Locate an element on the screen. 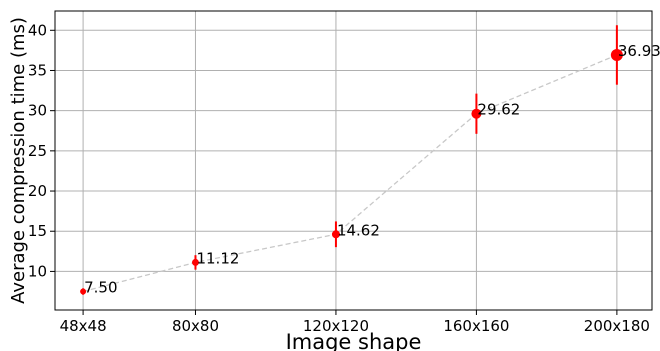 This screenshot has width=660, height=351. y-tick-label: 25 is located at coordinates (37, 151).